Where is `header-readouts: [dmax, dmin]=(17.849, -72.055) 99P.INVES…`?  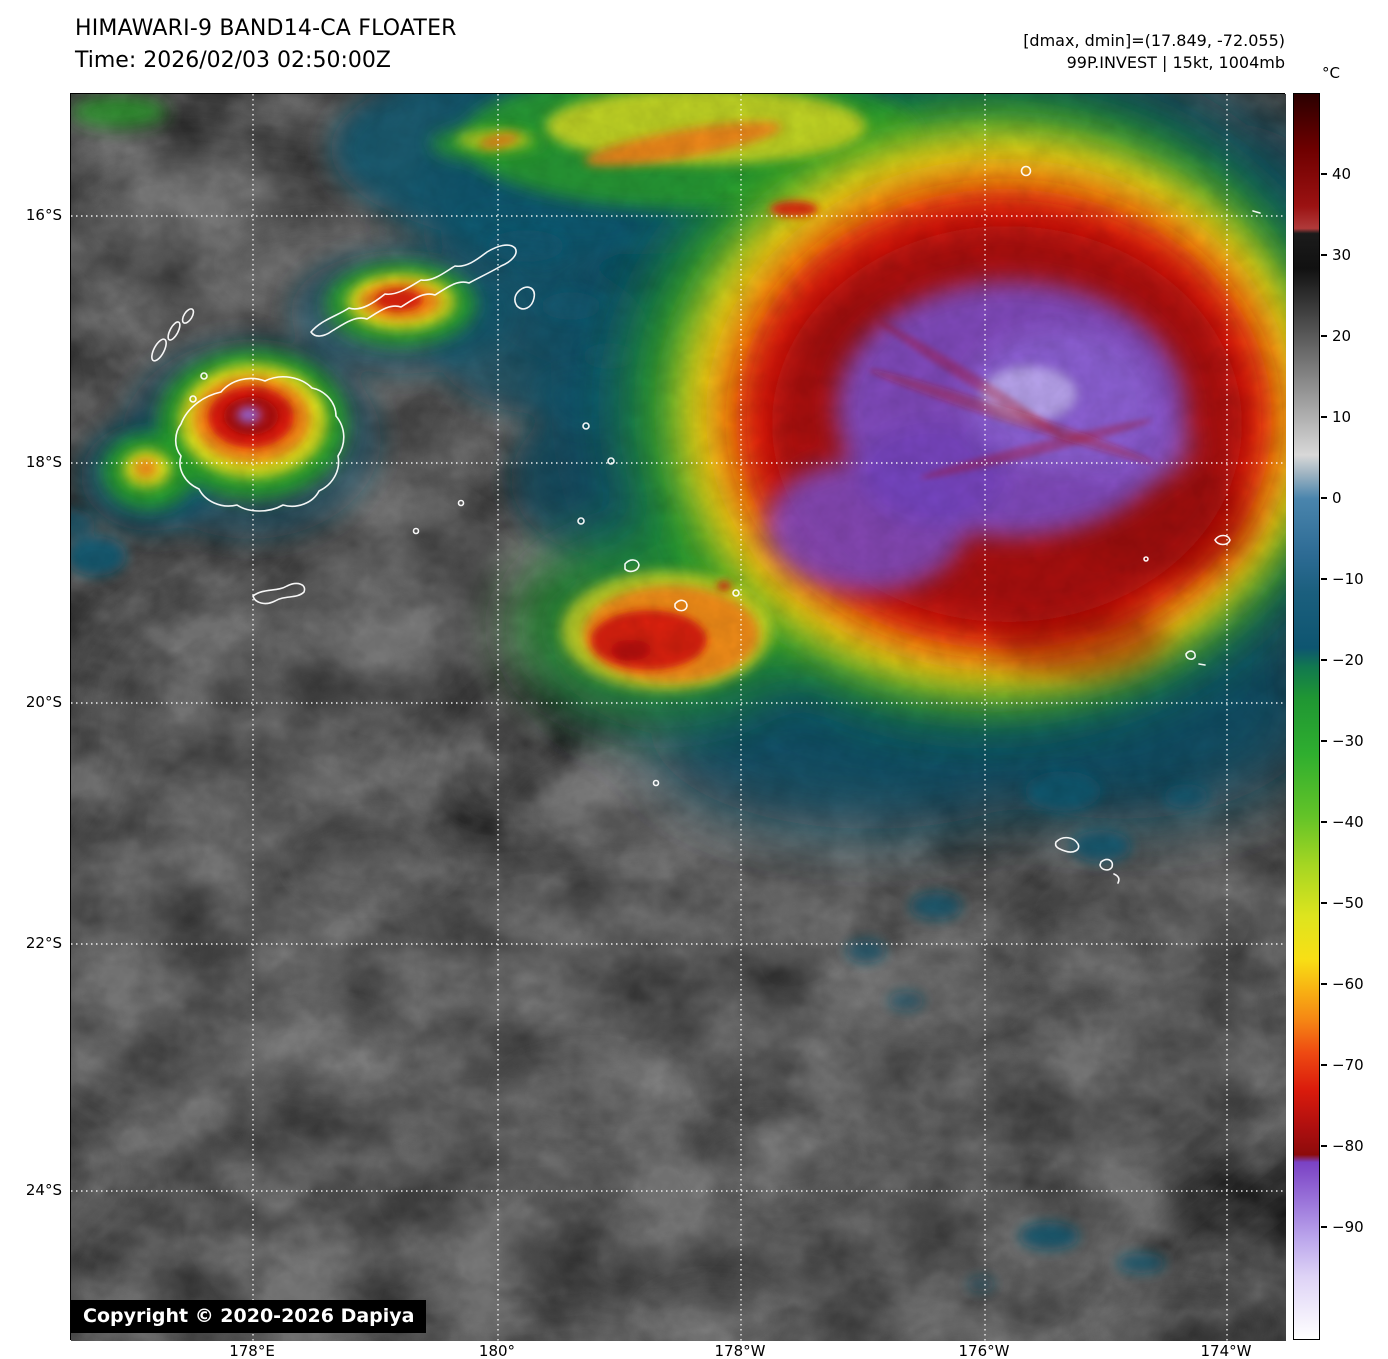
header-readouts: [dmax, dmin]=(17.849, -72.055) 99P.INVES… is located at coordinates (1154, 52).